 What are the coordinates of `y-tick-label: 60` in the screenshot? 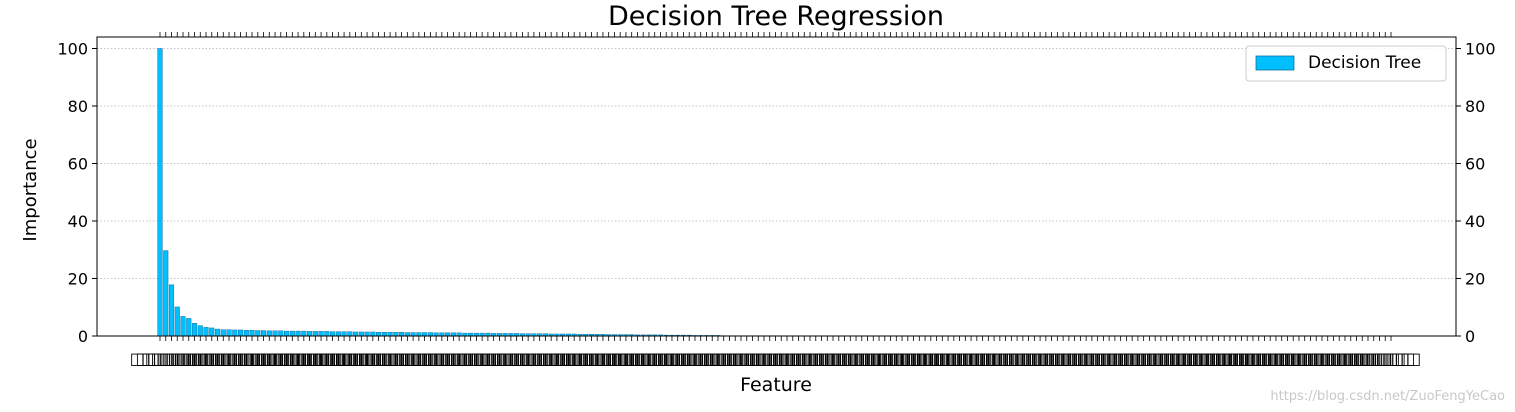 It's located at (78, 164).